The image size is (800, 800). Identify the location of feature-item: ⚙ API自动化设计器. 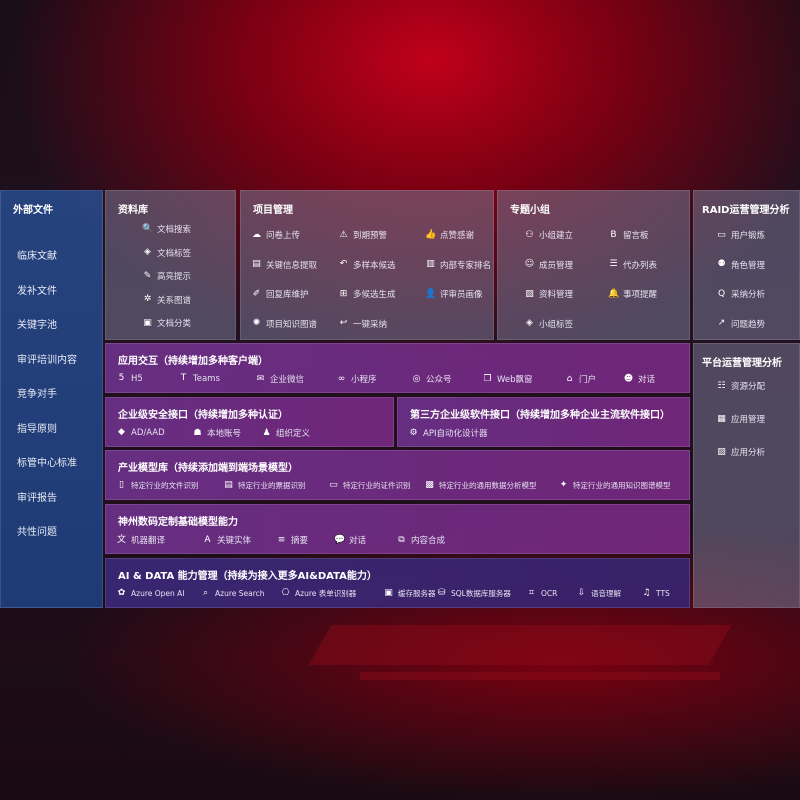
(448, 433).